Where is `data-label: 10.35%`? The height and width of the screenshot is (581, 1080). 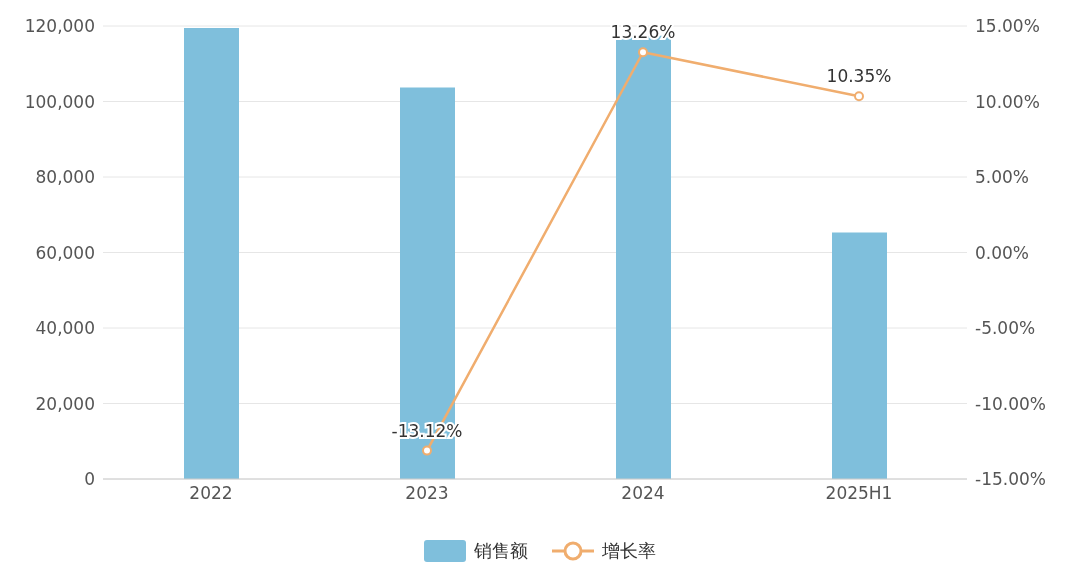 data-label: 10.35% is located at coordinates (859, 76).